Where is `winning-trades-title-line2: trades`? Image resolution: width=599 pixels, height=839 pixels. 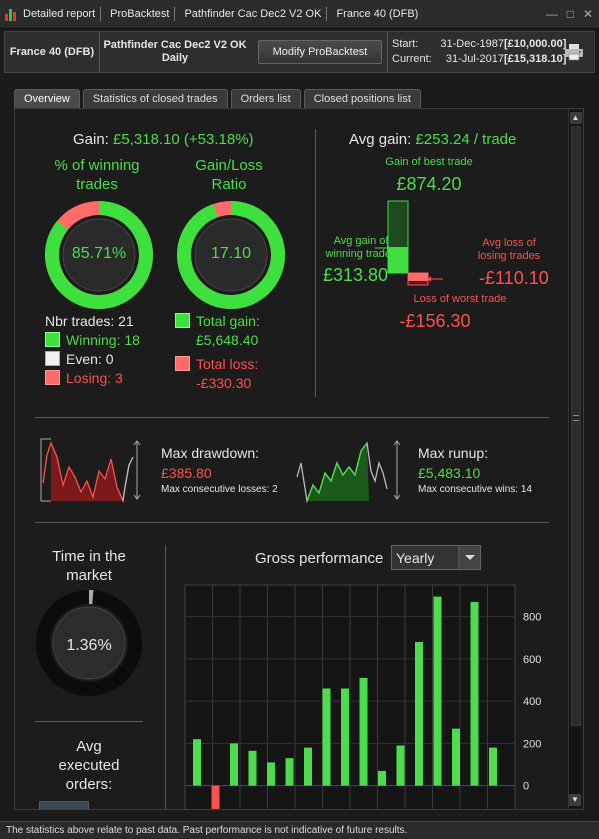 winning-trades-title-line2: trades is located at coordinates (97, 184).